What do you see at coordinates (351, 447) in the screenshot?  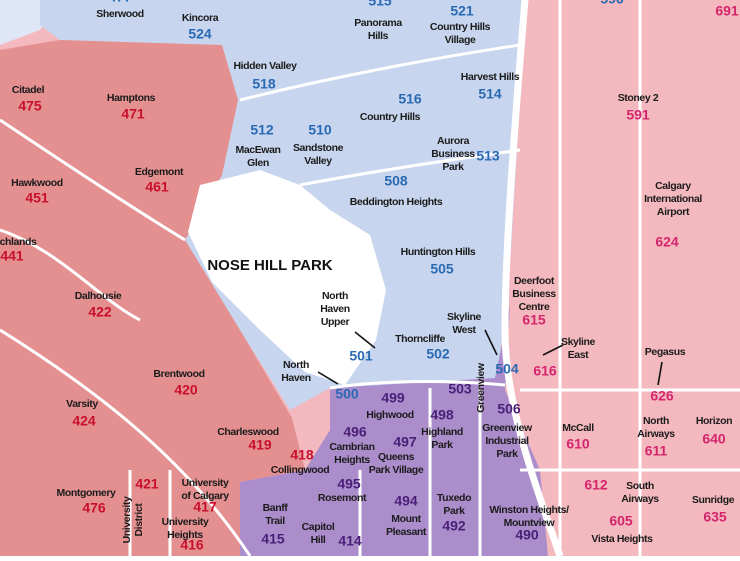 I see `community-name: Cambrian` at bounding box center [351, 447].